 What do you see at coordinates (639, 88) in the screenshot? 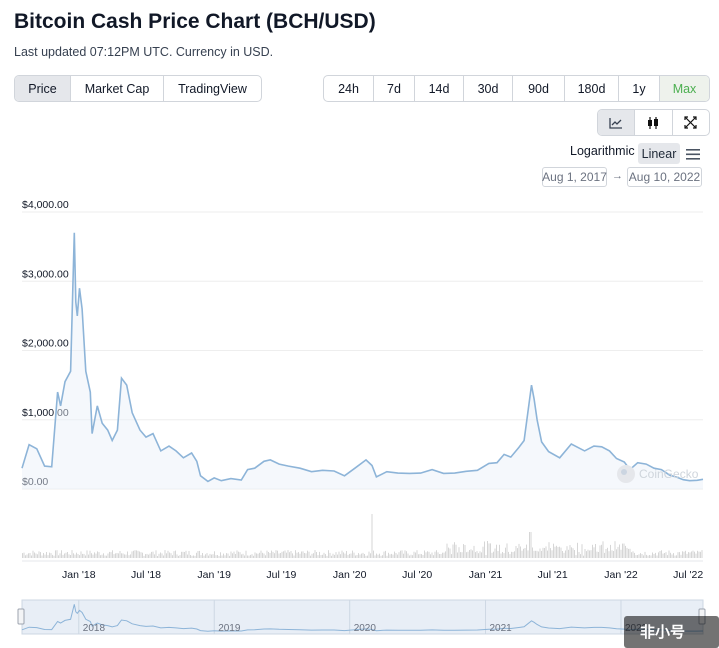
I see `range-1y: 1y` at bounding box center [639, 88].